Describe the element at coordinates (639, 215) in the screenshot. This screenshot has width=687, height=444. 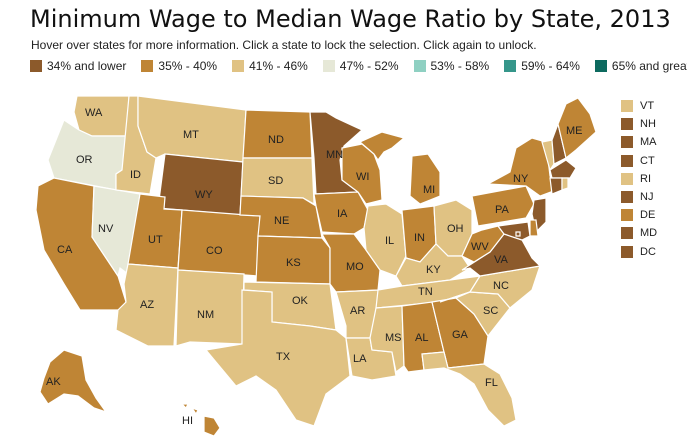
I see `ne-item-de: DE` at that location.